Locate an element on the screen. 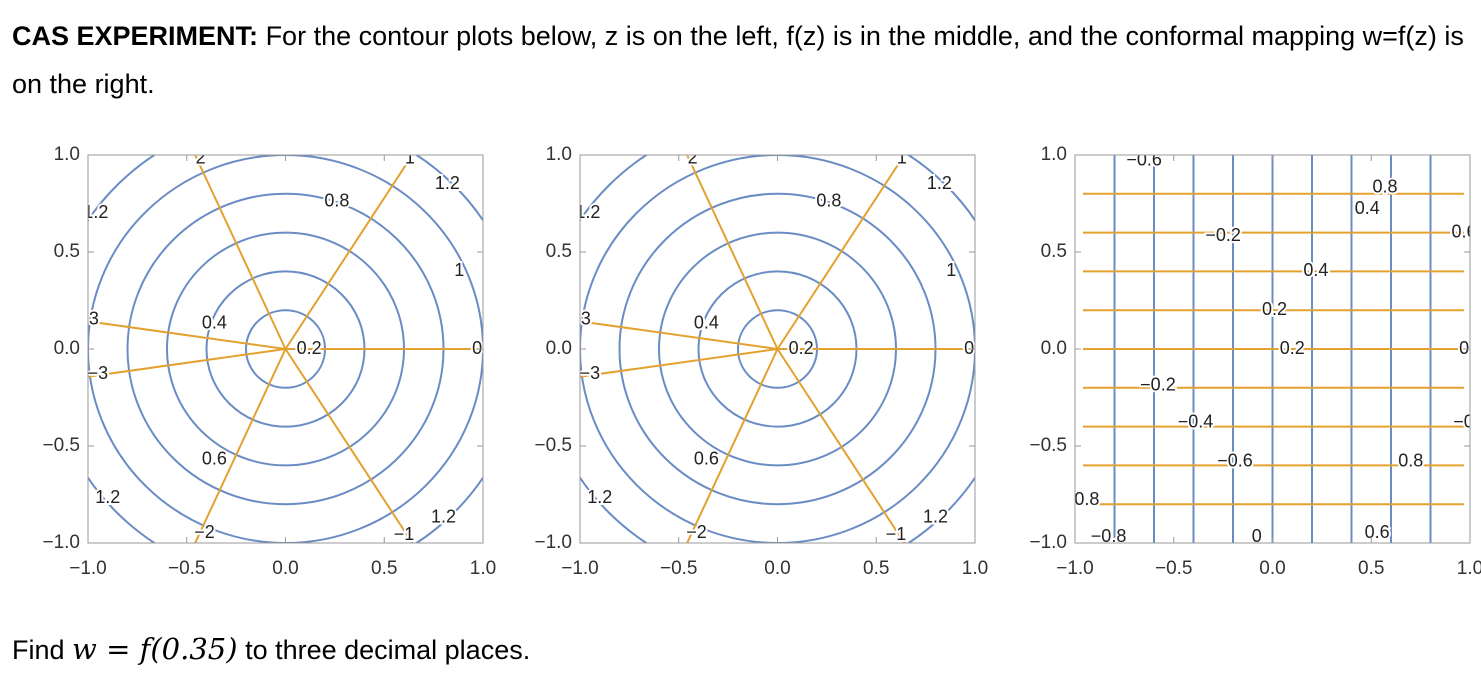 The image size is (1481, 686). footer-math: w = f(0.35) is located at coordinates (155, 649).